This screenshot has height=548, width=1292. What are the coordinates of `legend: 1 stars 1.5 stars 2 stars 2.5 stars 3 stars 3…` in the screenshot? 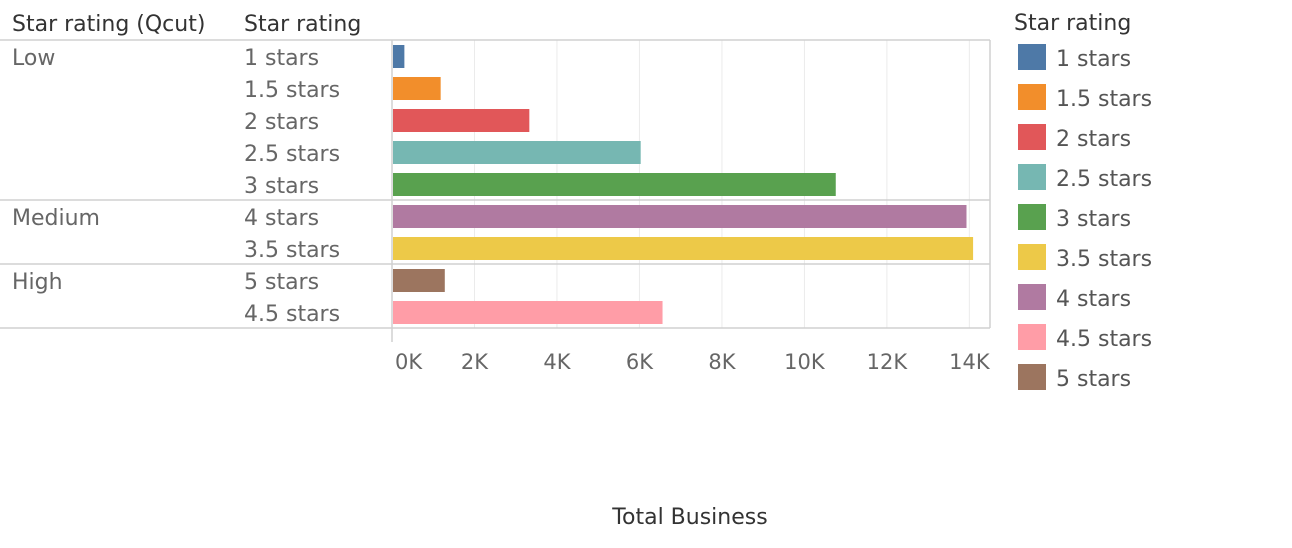 It's located at (1085, 218).